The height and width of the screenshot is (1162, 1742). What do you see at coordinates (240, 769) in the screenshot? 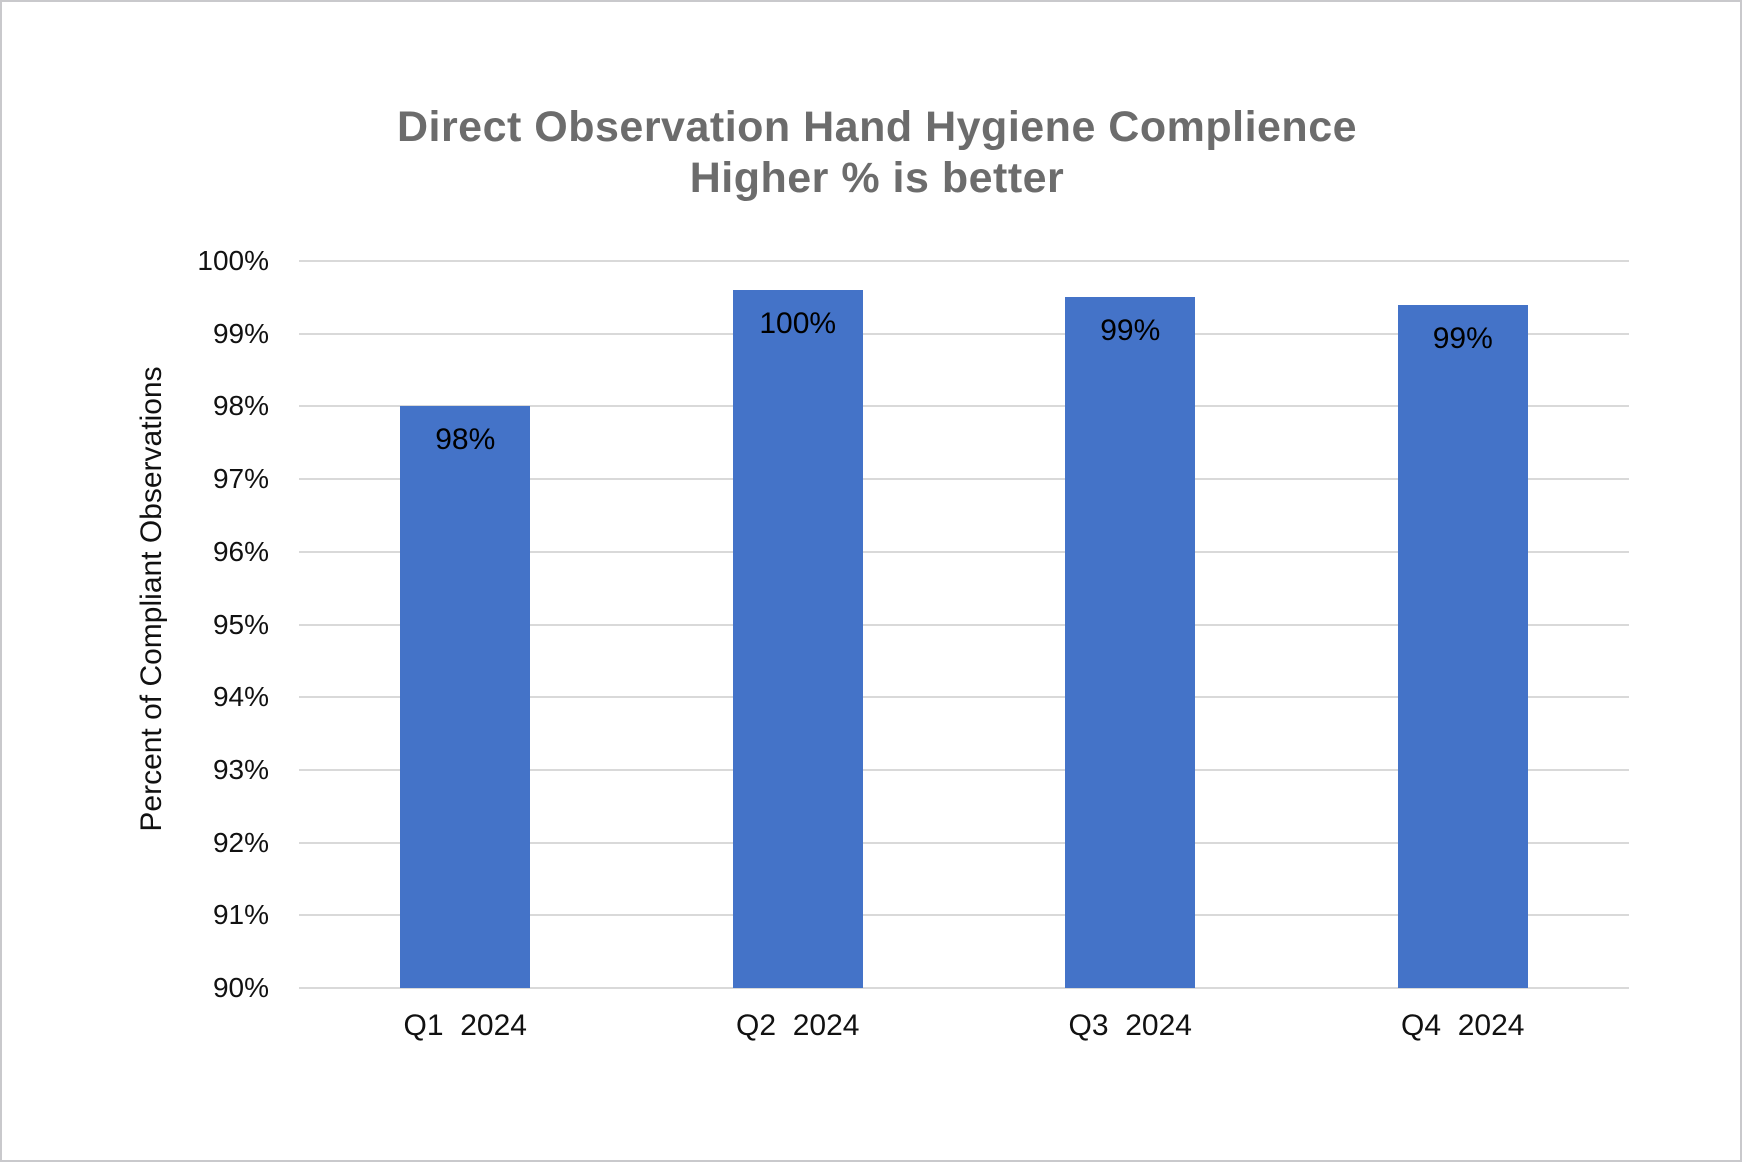
I see `y-tick-label: 93%` at bounding box center [240, 769].